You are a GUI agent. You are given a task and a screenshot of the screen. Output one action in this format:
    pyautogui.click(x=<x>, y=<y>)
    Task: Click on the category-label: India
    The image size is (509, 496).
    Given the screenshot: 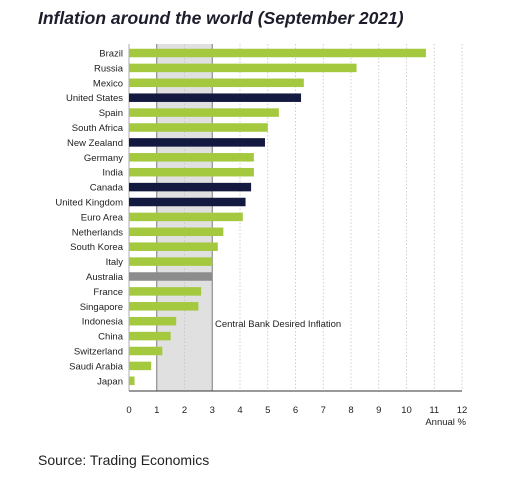 What is the action you would take?
    pyautogui.click(x=112, y=173)
    